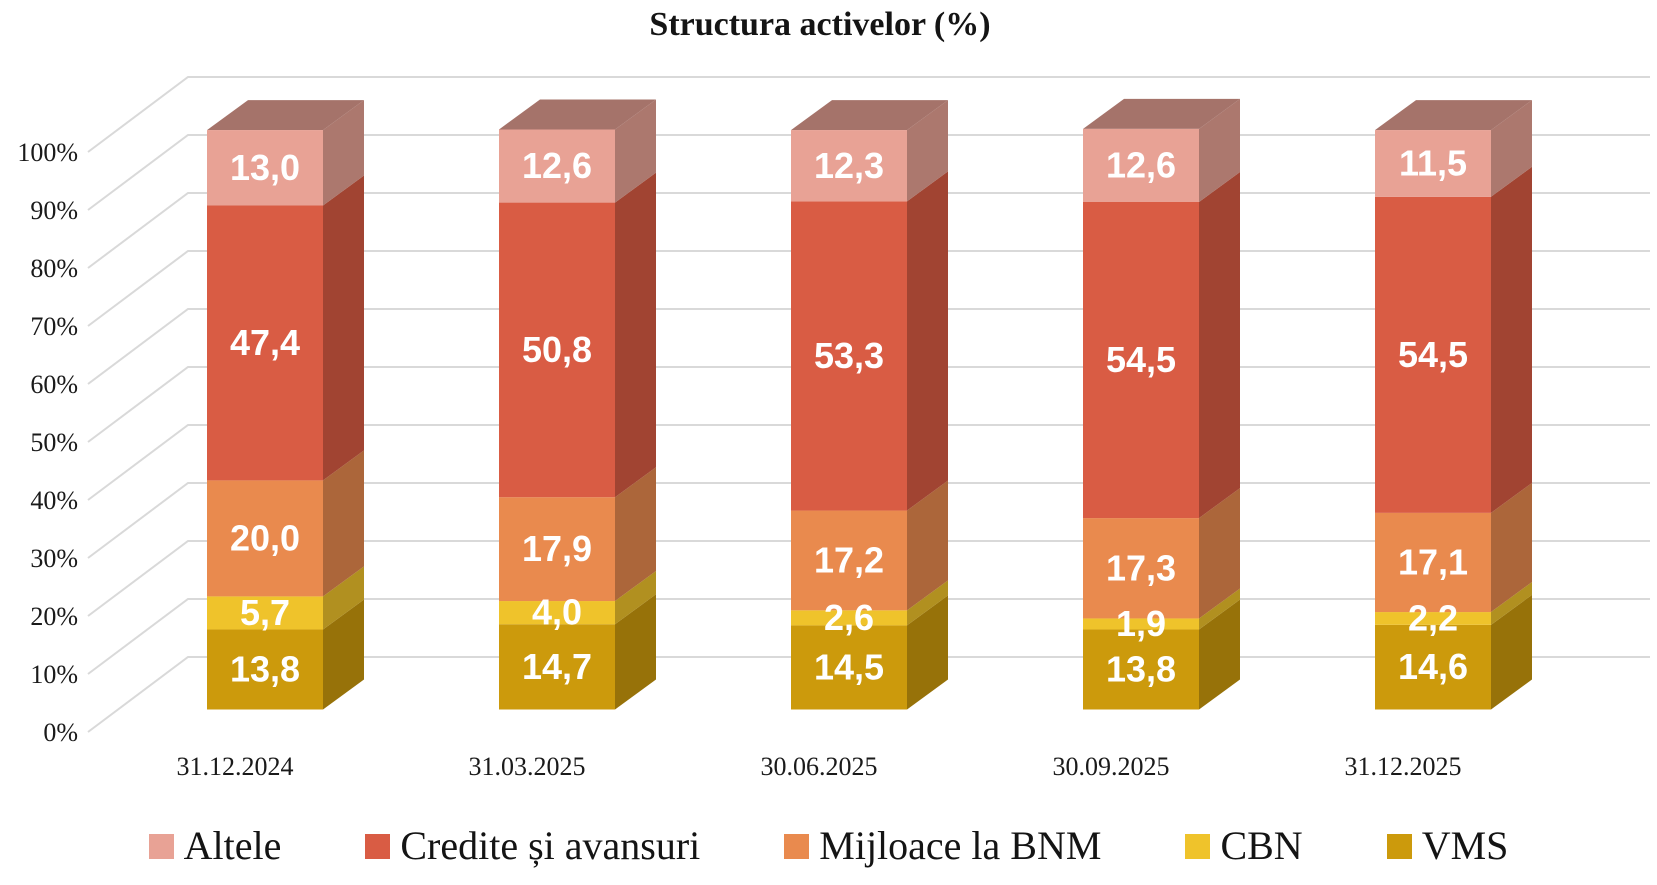  Describe the element at coordinates (820, 24) in the screenshot. I see `chart-title: Structura activelor (%)` at that location.